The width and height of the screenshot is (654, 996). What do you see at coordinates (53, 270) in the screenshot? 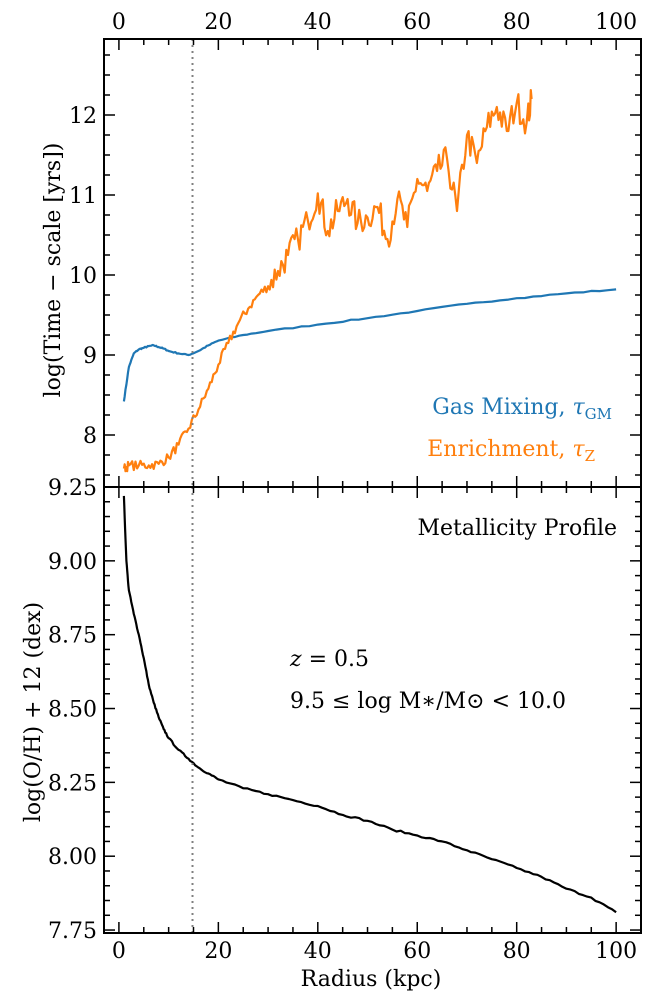
I see `timescale-y-axis-label: log(Time − scale [yrs])` at bounding box center [53, 270].